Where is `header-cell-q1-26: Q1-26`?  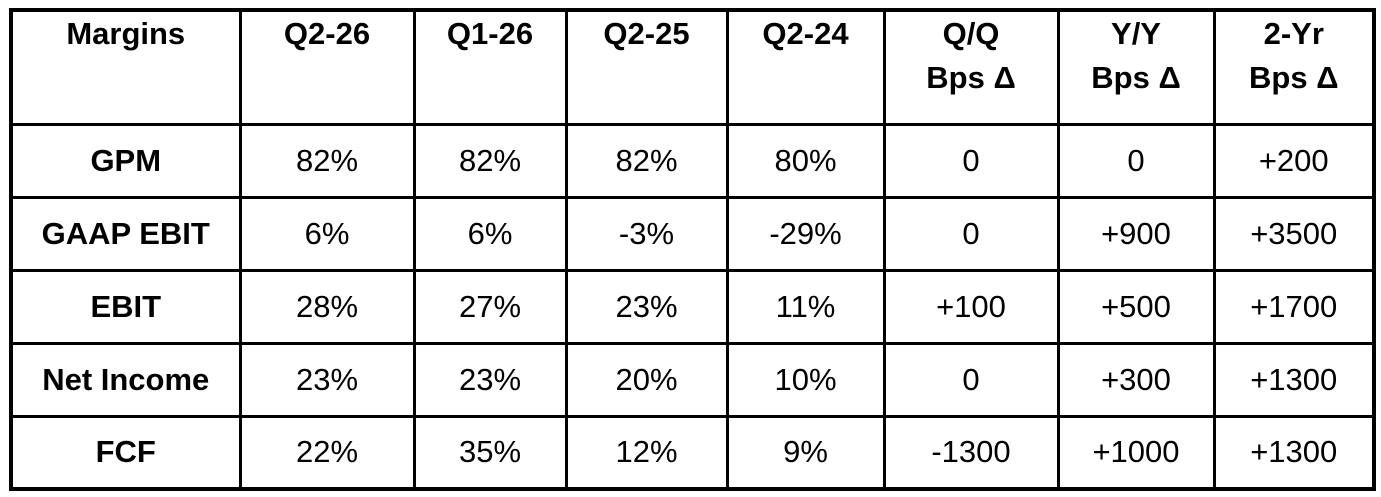 header-cell-q1-26: Q1-26 is located at coordinates (490, 67).